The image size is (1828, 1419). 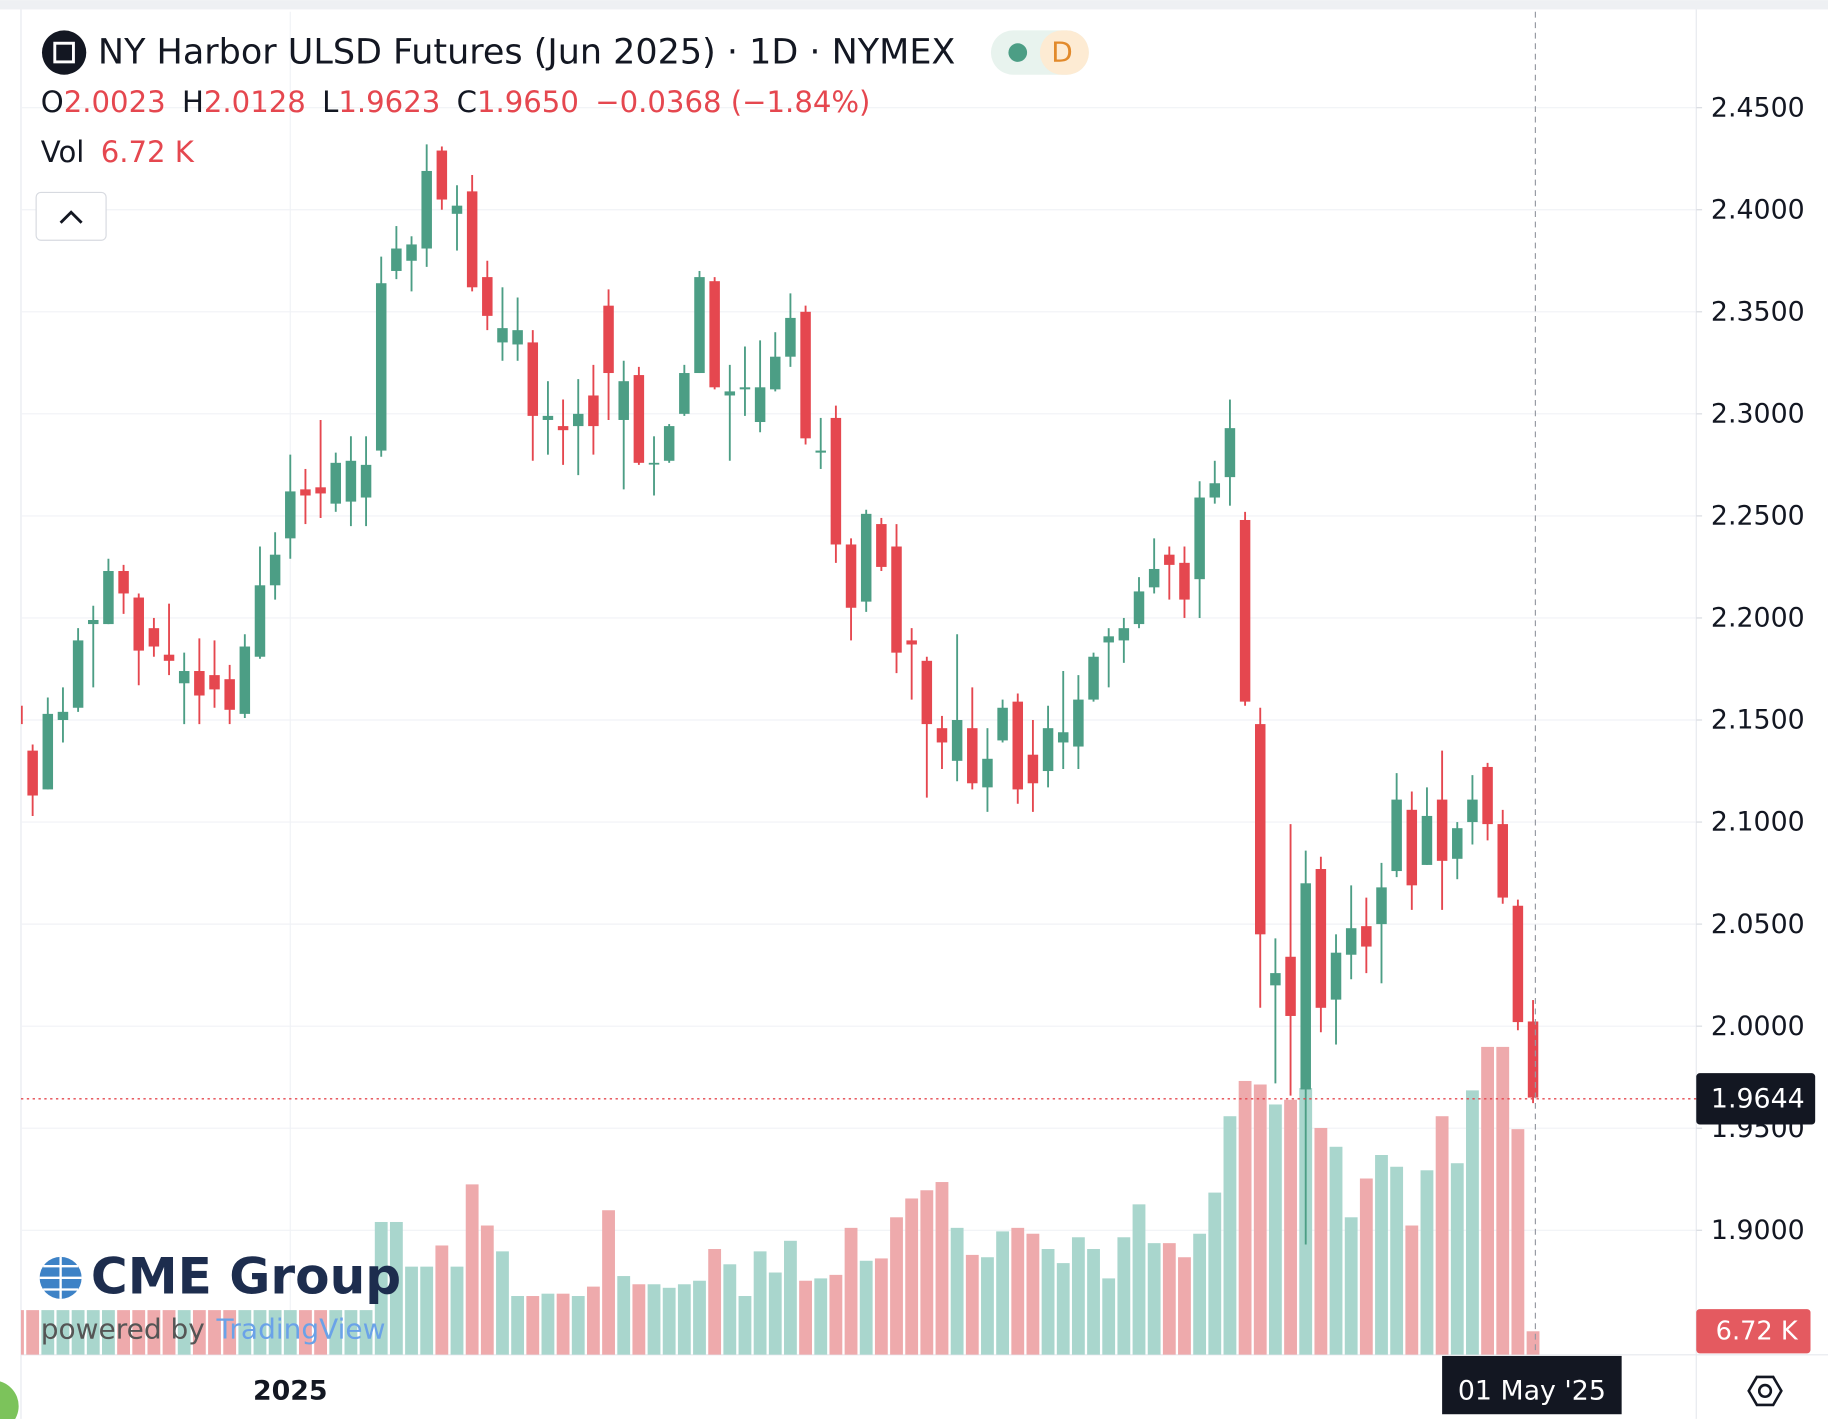 I want to click on y-tick-label: 2.3500, so click(x=1758, y=311).